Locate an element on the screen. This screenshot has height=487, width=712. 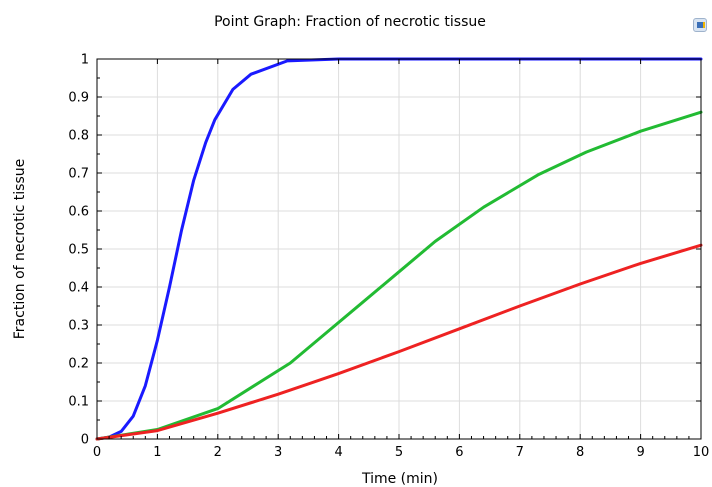
chart-title: Point Graph: Fraction of necrotic tissue is located at coordinates (350, 22).